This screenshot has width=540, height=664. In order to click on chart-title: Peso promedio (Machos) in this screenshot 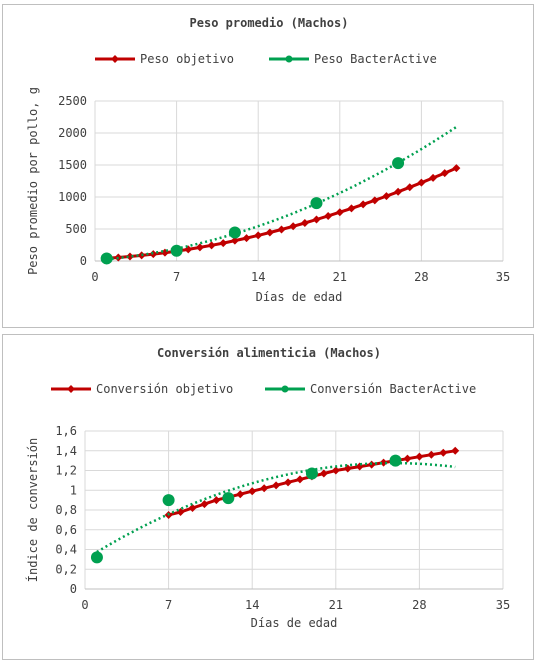, I will do `click(269, 23)`.